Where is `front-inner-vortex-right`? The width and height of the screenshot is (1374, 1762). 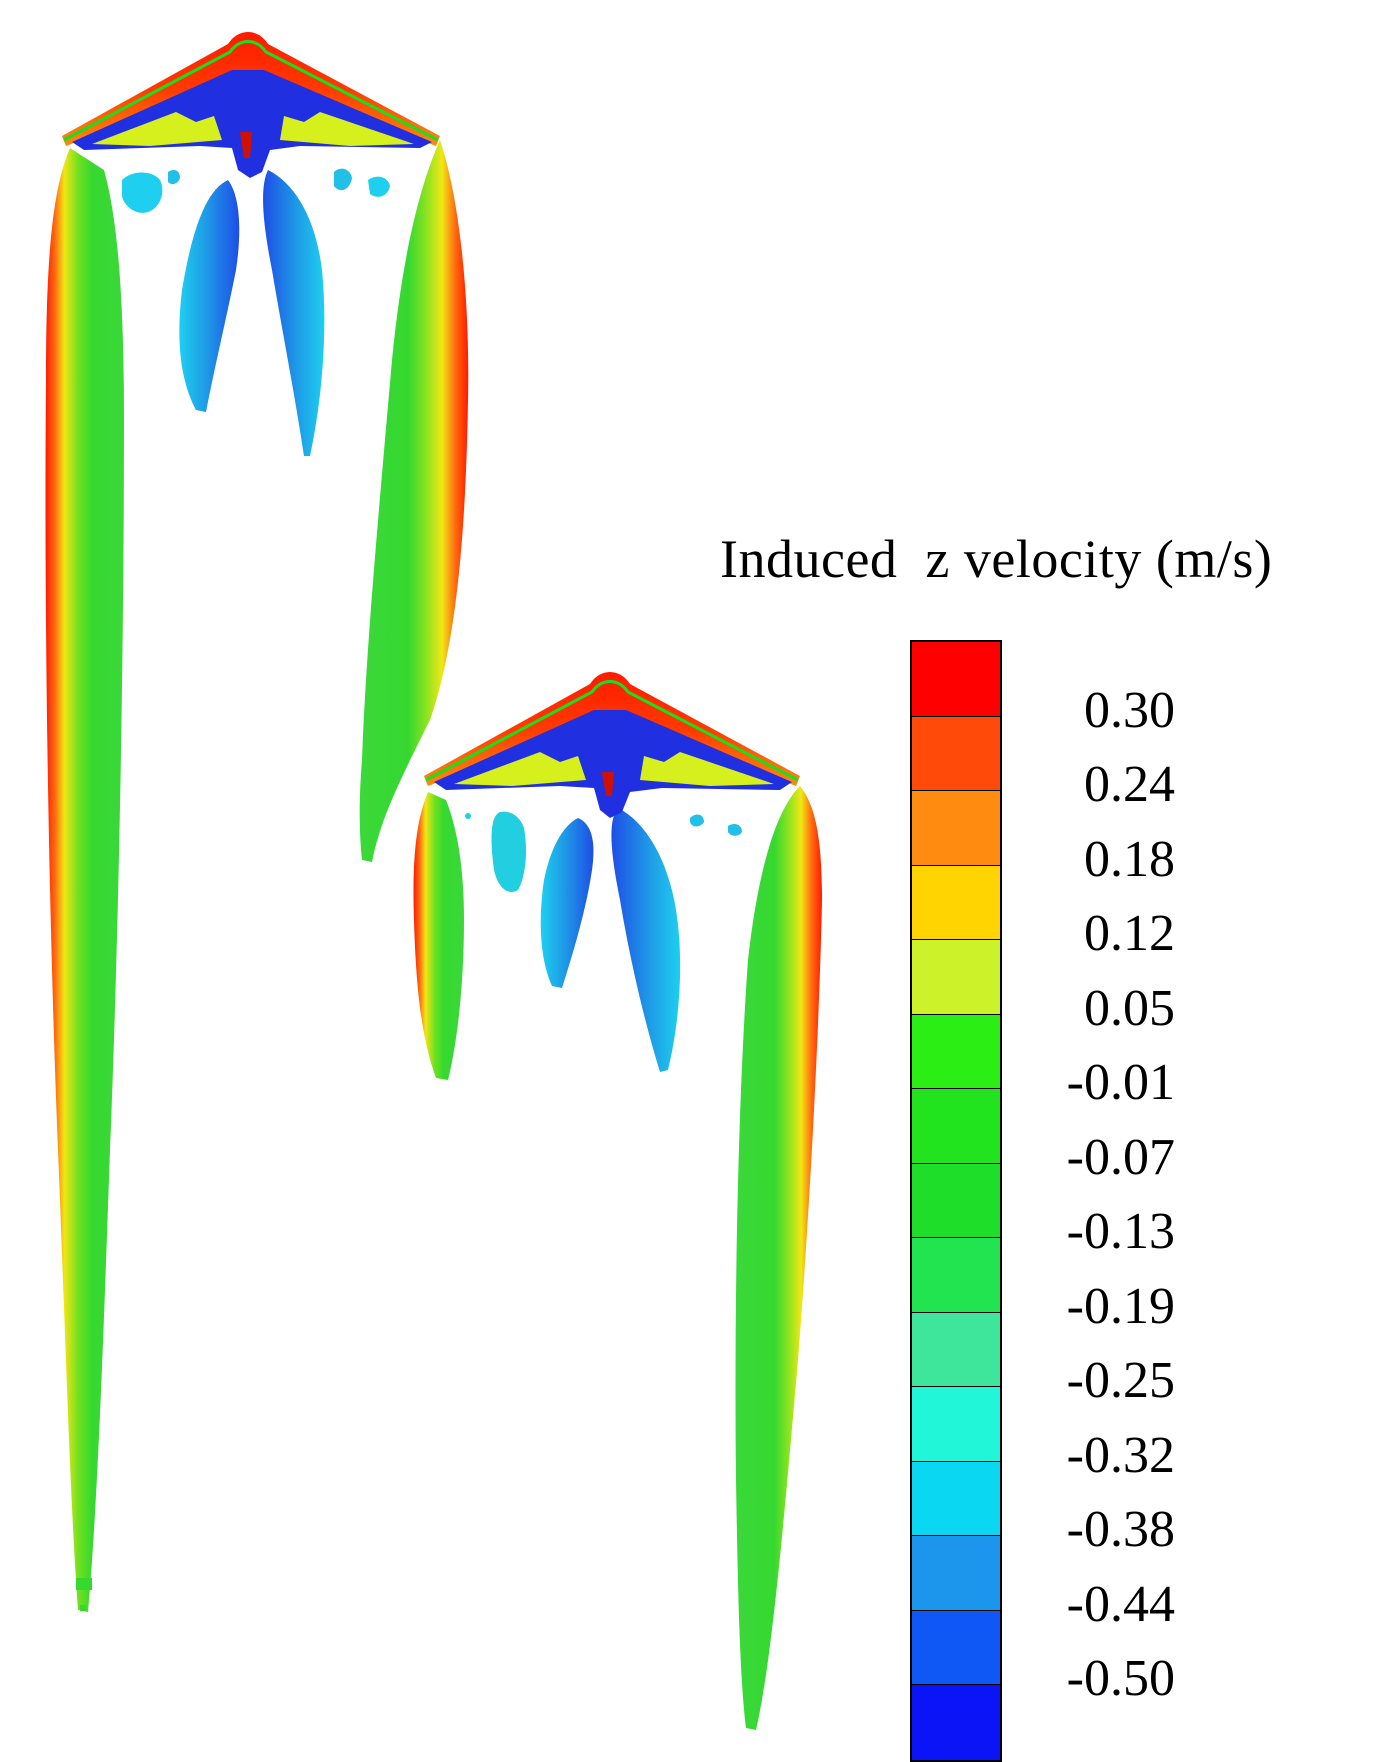 front-inner-vortex-right is located at coordinates (294, 313).